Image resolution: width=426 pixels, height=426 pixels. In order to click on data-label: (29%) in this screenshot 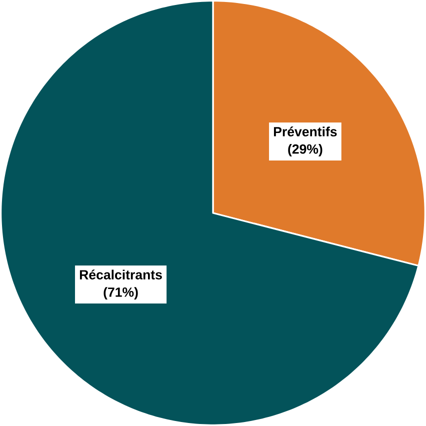, I will do `click(305, 150)`.